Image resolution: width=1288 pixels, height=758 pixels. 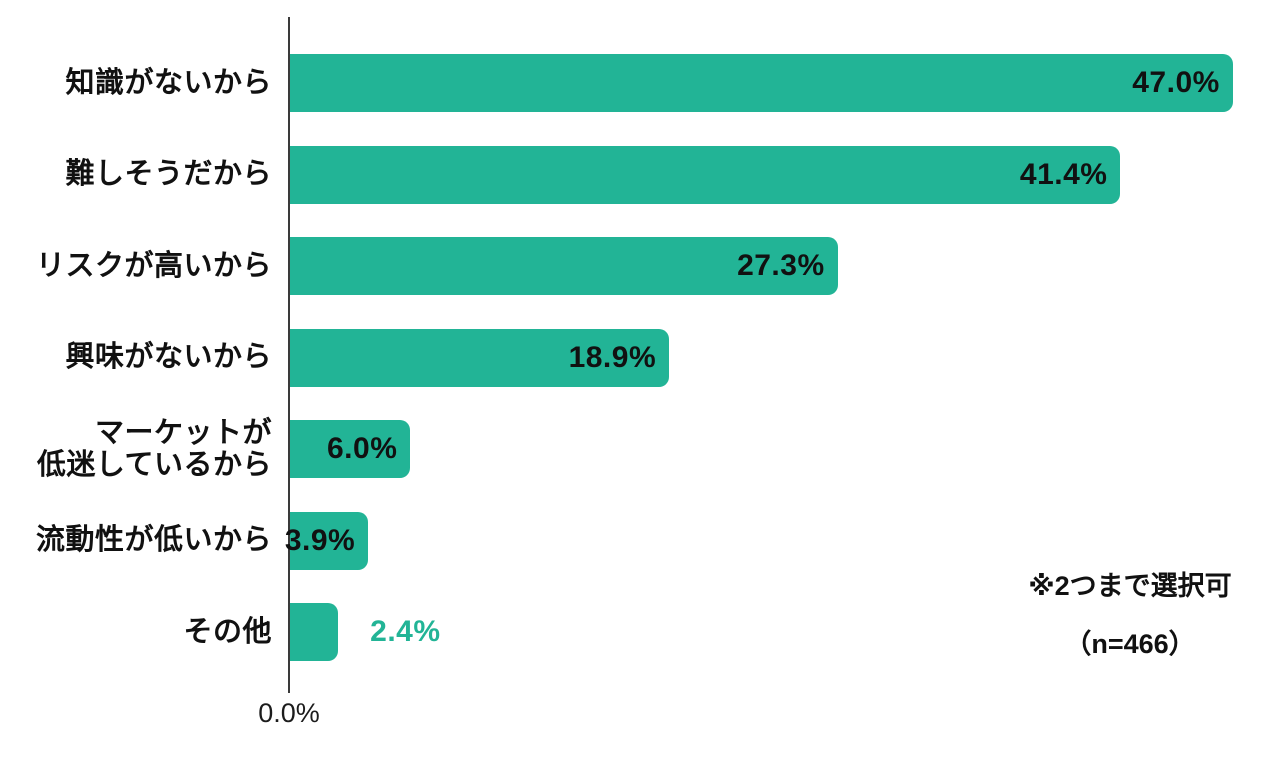 What do you see at coordinates (320, 540) in the screenshot?
I see `value-label: 3.9%` at bounding box center [320, 540].